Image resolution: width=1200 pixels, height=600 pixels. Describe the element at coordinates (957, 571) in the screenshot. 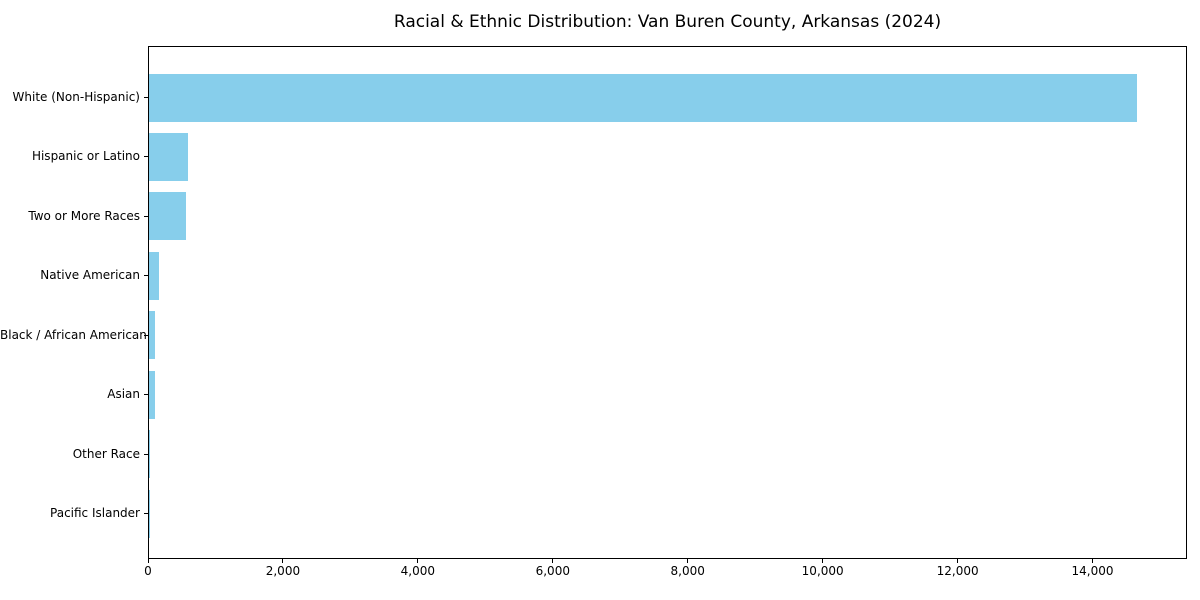

I see `x-tick-label: 12,000` at that location.